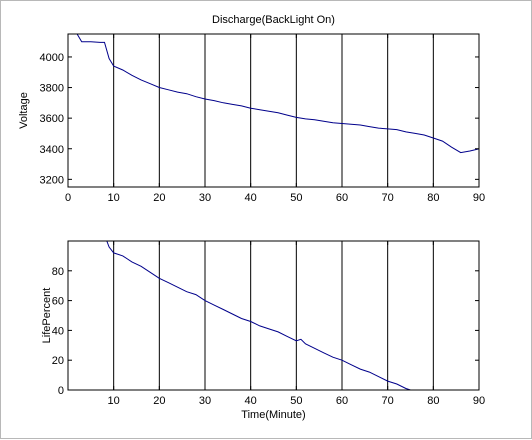  Describe the element at coordinates (342, 198) in the screenshot. I see `subplot-1-x-tick-label: 60` at that location.